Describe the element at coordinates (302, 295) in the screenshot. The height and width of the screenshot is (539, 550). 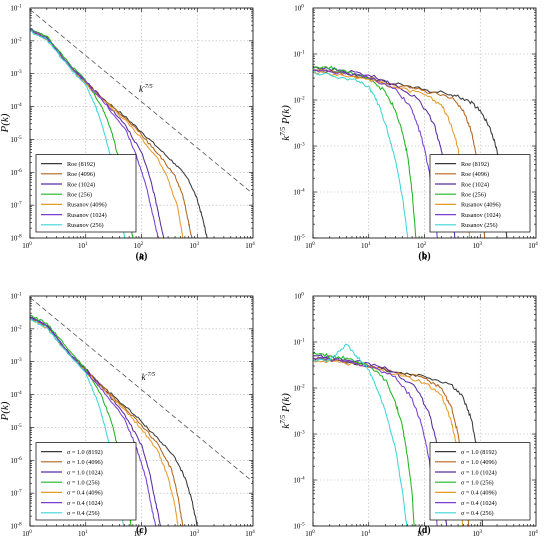
I see `y-tick-exponent: 0` at that location.